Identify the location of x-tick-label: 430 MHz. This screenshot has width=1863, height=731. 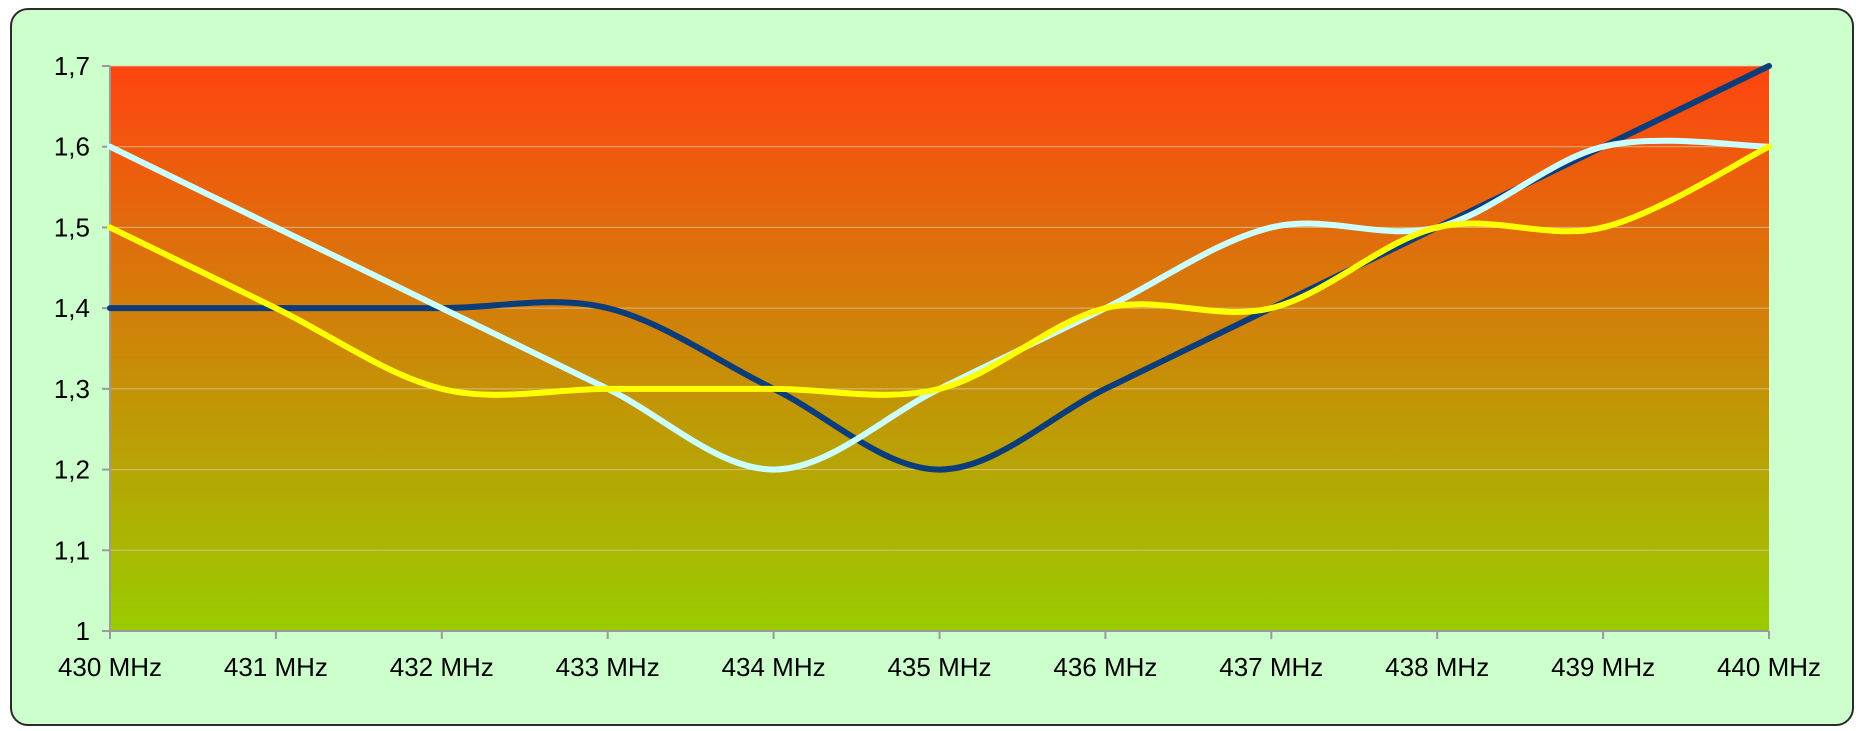
(110, 667).